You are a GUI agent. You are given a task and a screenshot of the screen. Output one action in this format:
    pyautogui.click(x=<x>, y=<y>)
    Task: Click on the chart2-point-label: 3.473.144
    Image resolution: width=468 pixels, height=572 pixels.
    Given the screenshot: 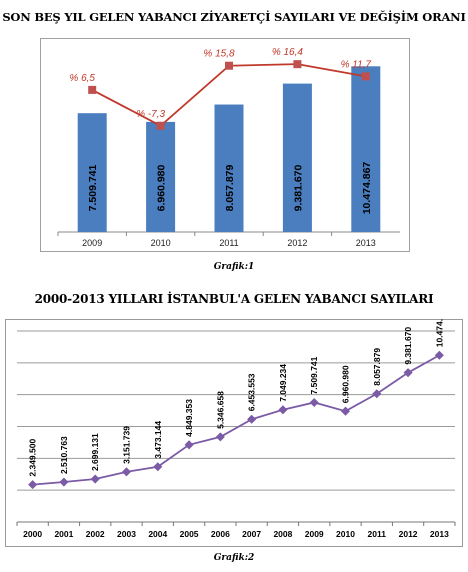 What is the action you would take?
    pyautogui.click(x=158, y=440)
    